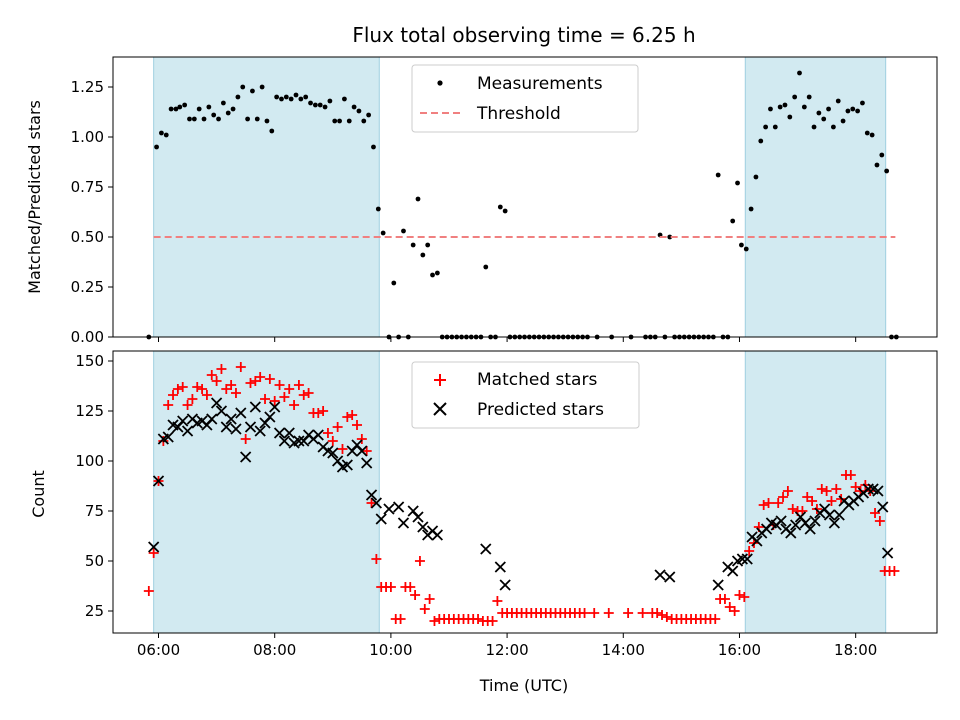  Describe the element at coordinates (523, 685) in the screenshot. I see `bottom-x-axis-label: Time (UTC)` at that location.